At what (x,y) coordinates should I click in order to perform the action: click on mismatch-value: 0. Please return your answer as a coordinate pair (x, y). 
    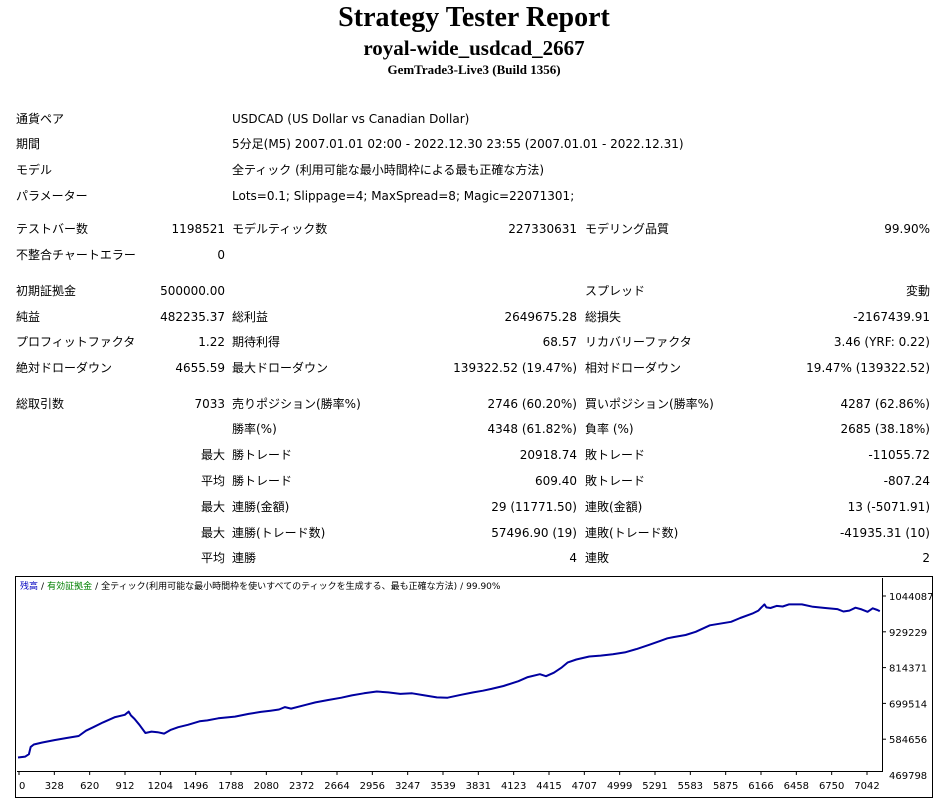
    Looking at the image, I should click on (221, 255).